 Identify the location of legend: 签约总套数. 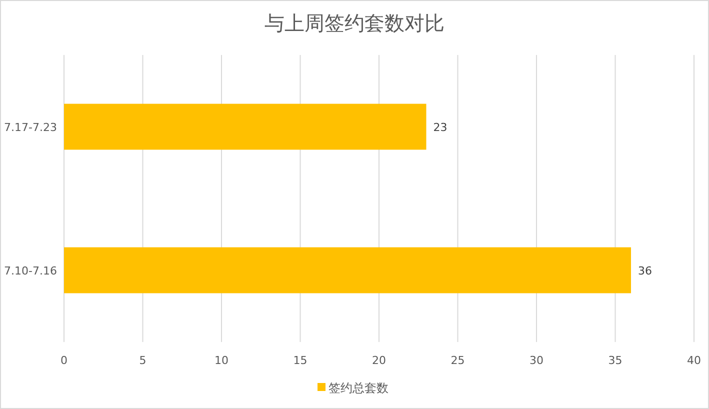
(353, 388).